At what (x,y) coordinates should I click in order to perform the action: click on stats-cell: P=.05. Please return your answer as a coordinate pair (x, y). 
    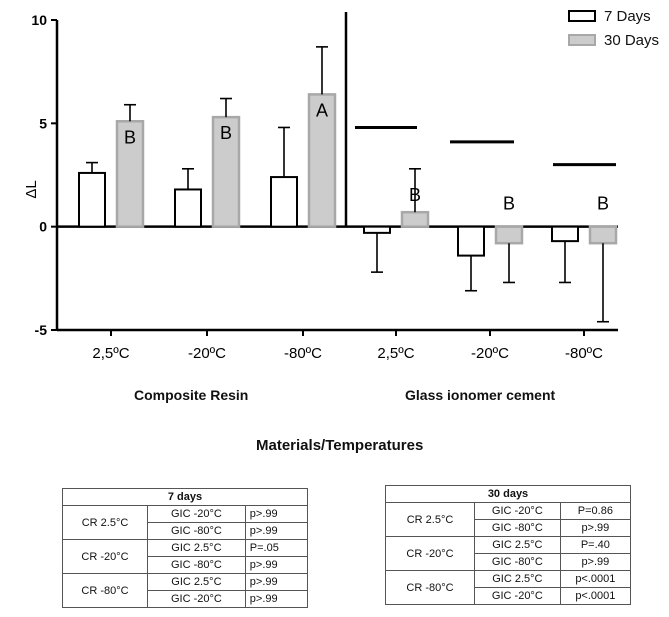
    Looking at the image, I should click on (276, 548).